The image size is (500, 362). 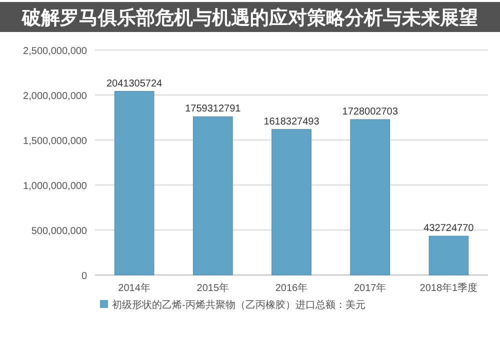 I want to click on y-tick-label: 1,500,000,000, so click(x=55, y=141).